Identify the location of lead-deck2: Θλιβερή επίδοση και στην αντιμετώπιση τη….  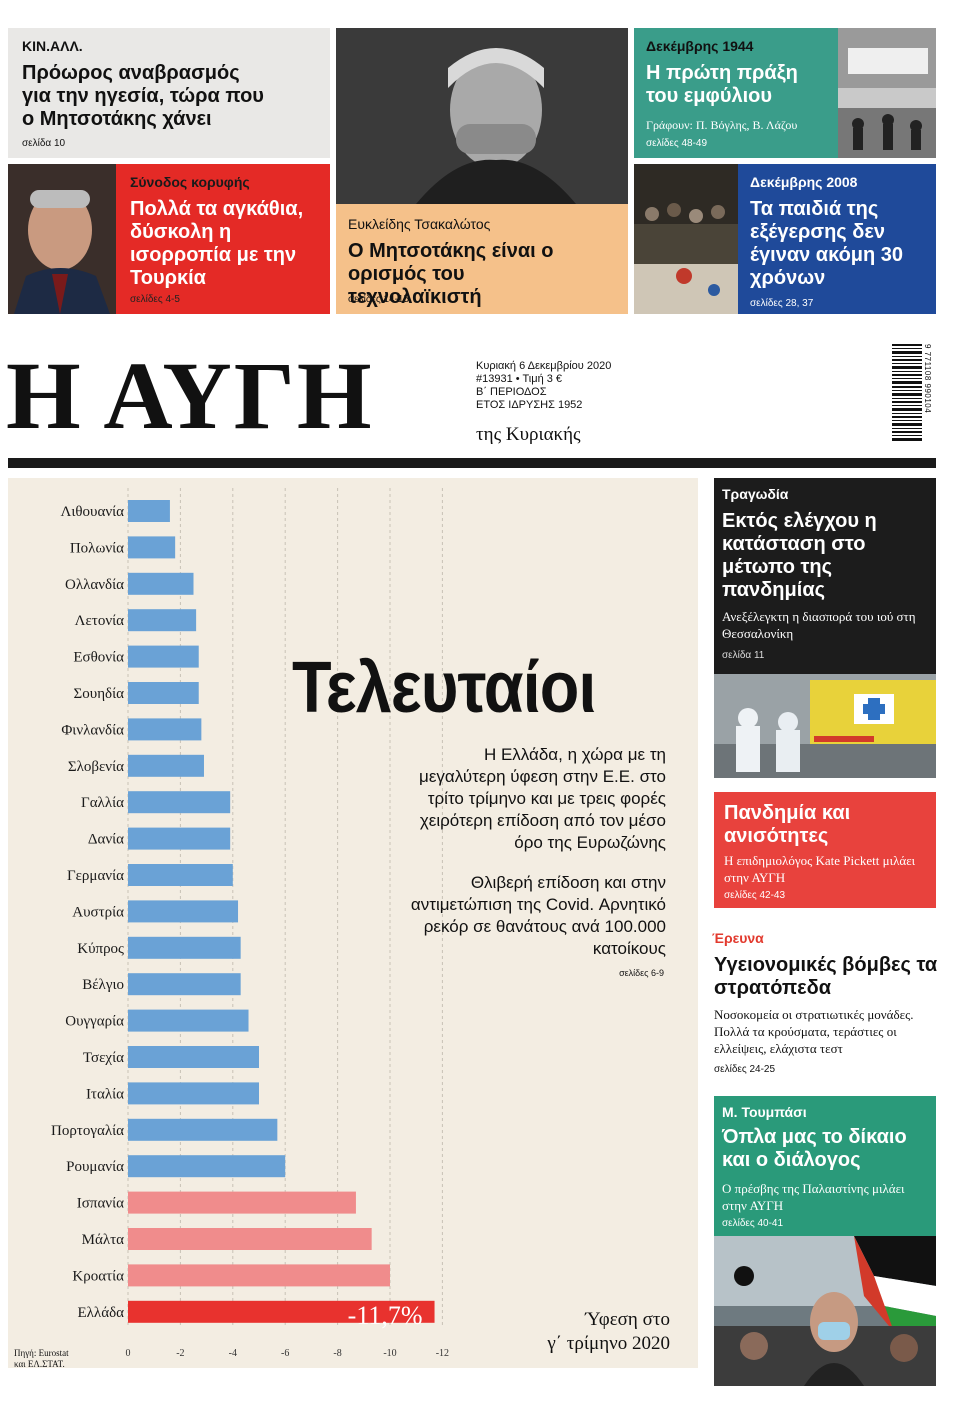
(538, 915).